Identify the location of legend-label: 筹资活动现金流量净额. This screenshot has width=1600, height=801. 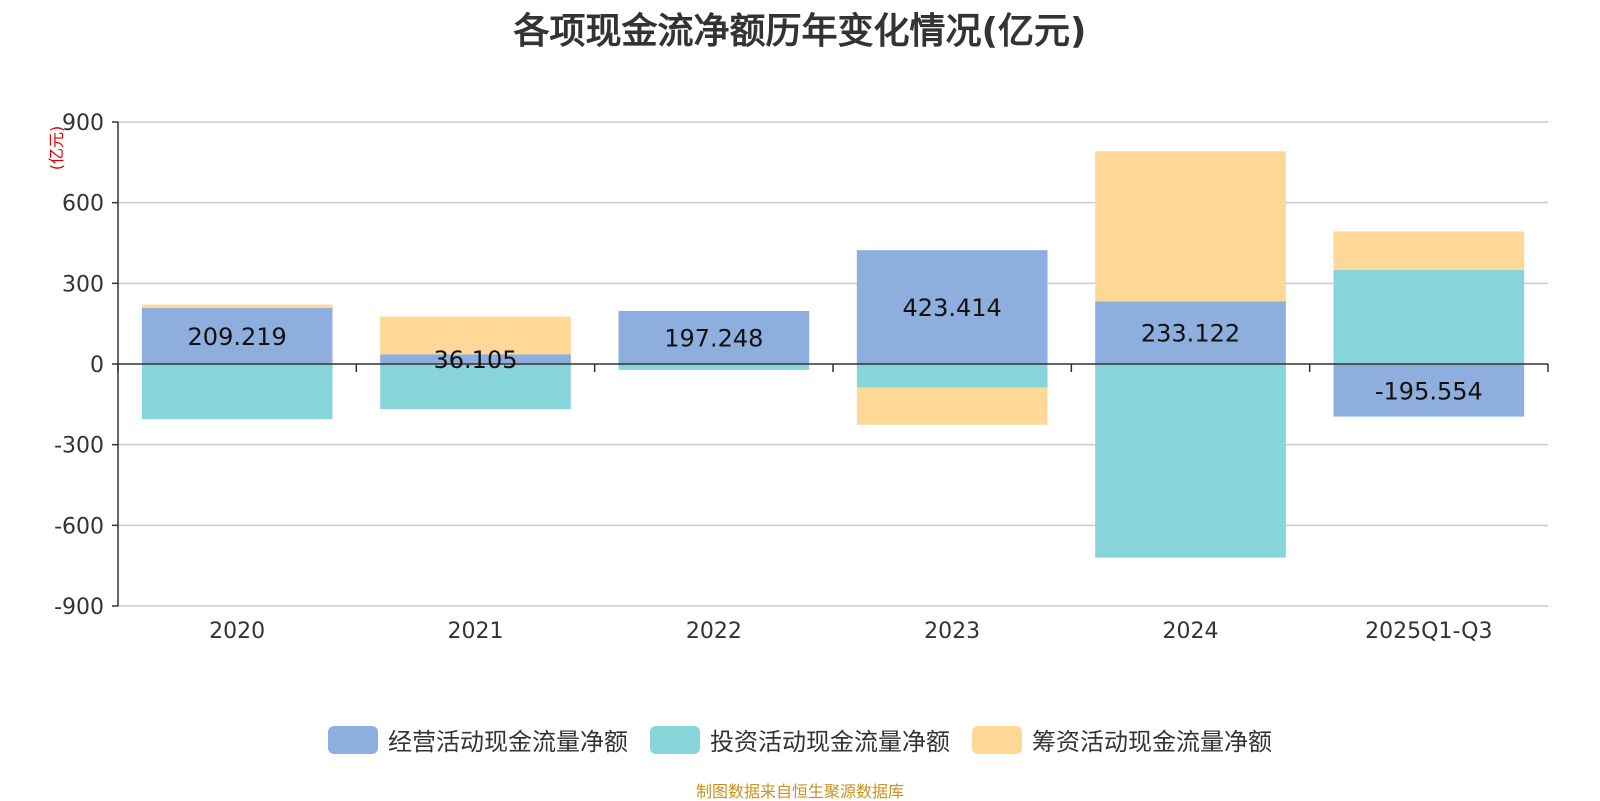
(1152, 742).